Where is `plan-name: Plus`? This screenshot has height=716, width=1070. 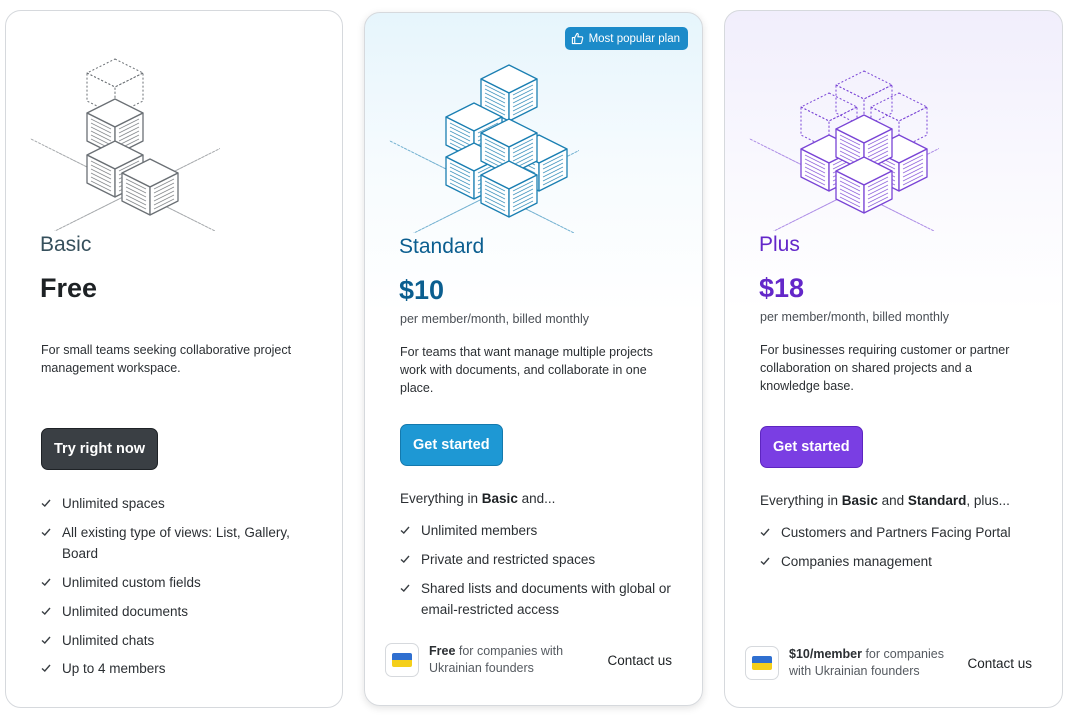
plan-name: Plus is located at coordinates (779, 244).